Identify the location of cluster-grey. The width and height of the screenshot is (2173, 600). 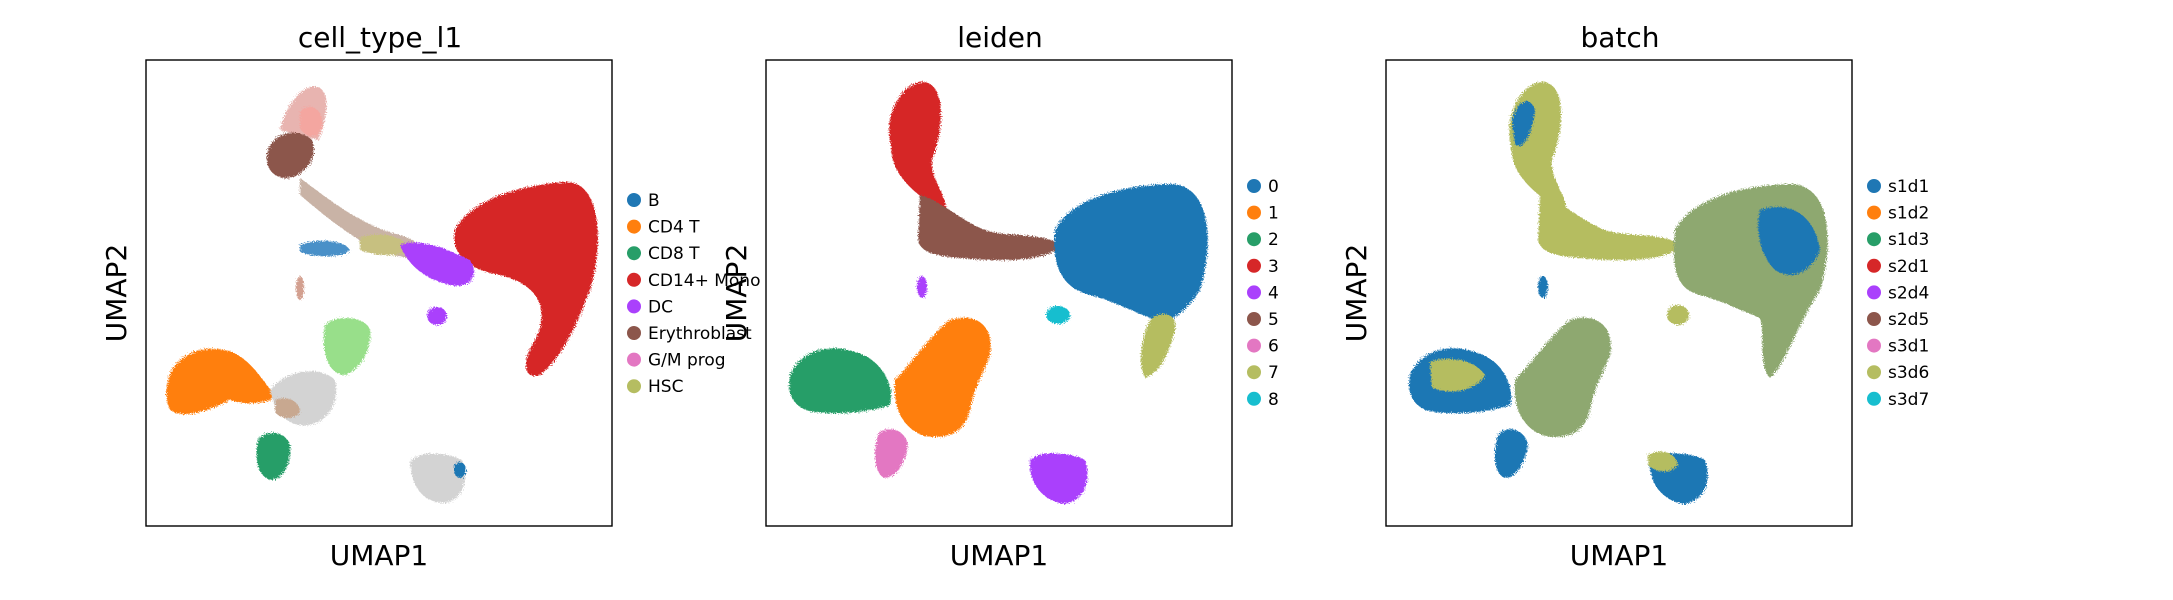
(303, 398).